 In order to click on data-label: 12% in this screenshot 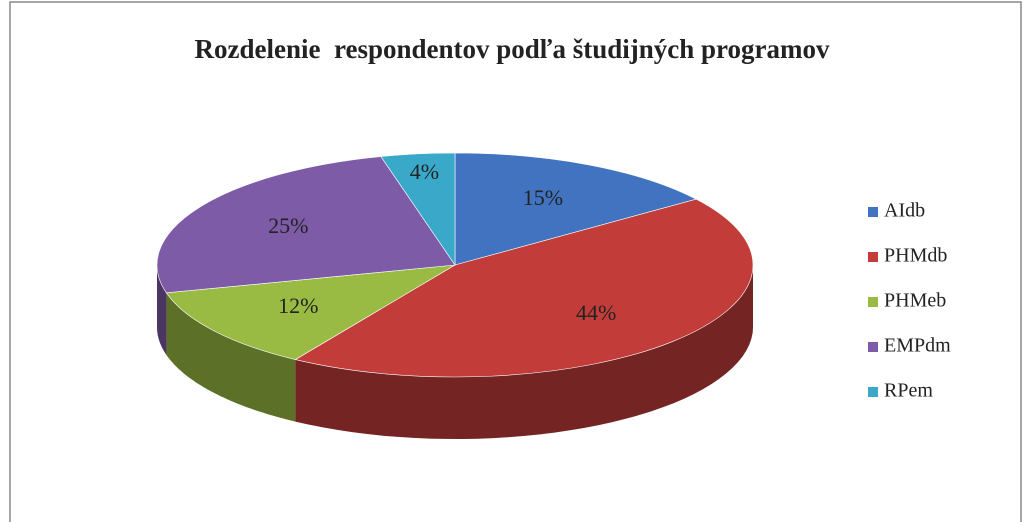, I will do `click(298, 305)`.